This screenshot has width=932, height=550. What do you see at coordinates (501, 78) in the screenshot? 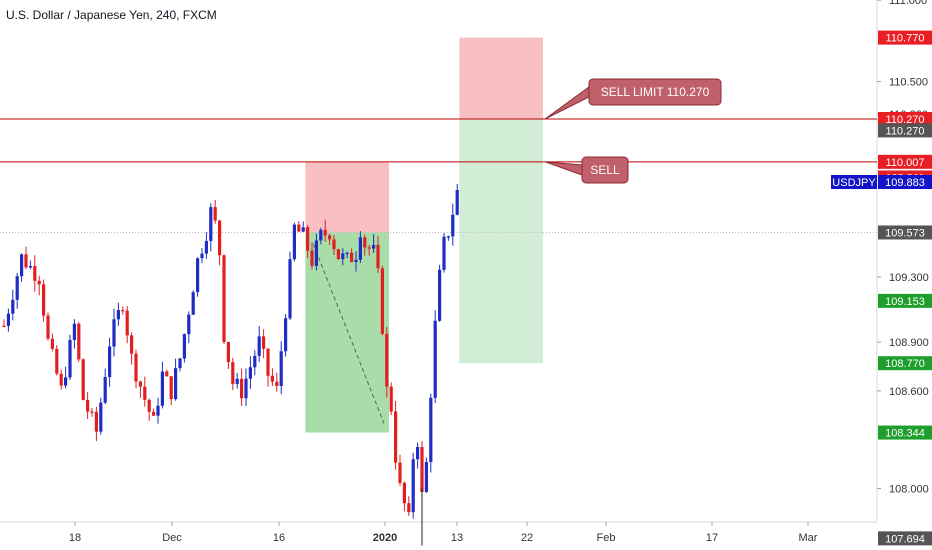
I see `position-2-stop-zone` at bounding box center [501, 78].